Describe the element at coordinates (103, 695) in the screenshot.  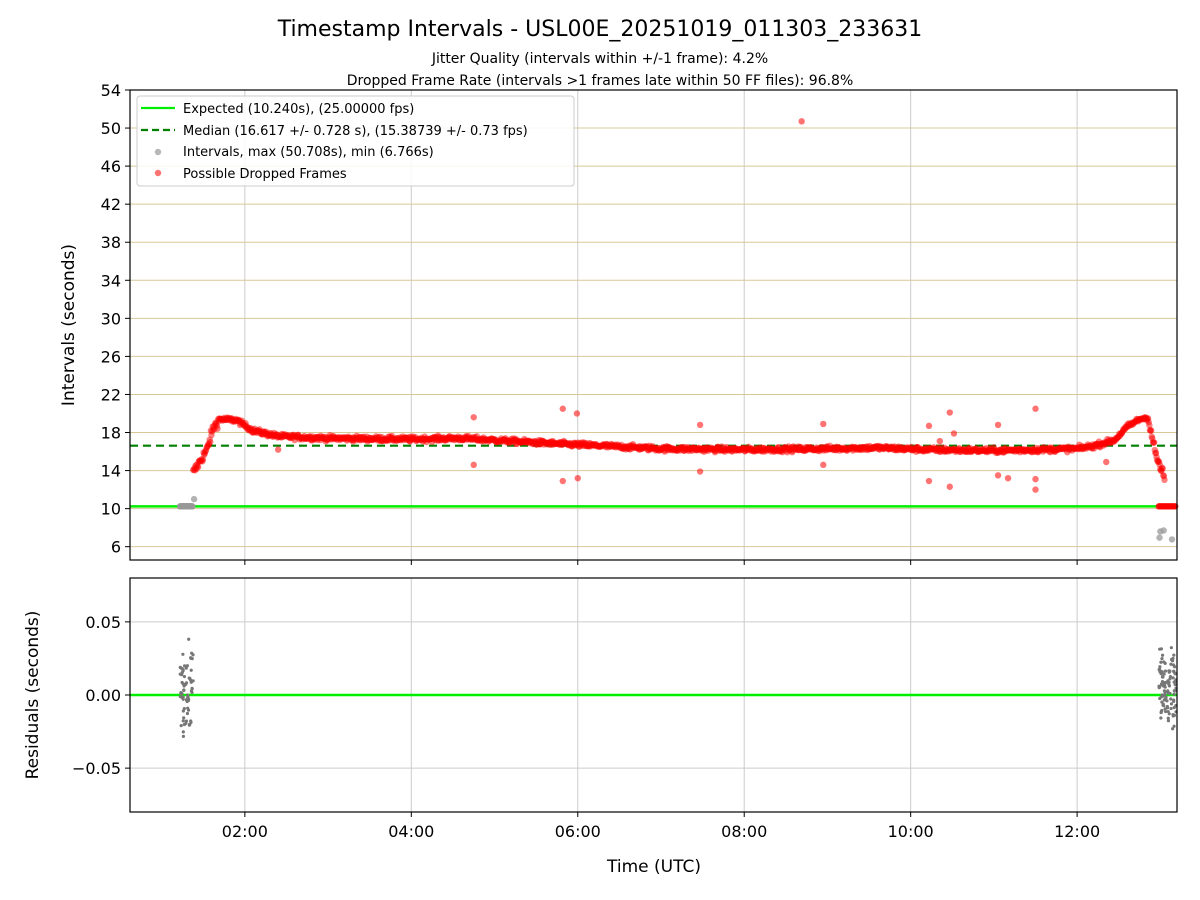
I see `residuals-ytick-label: 0.00` at that location.